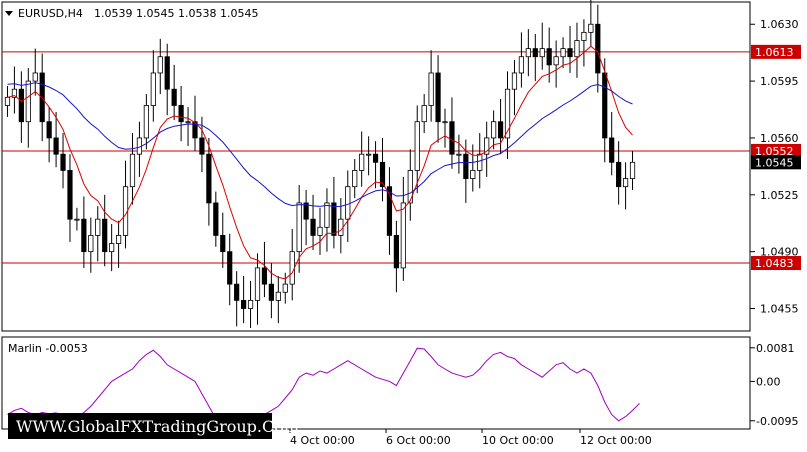 This screenshot has height=452, width=807. What do you see at coordinates (176, 13) in the screenshot?
I see `ohlc-label: 1.0539 1.0545 1.0538 1.0545` at bounding box center [176, 13].